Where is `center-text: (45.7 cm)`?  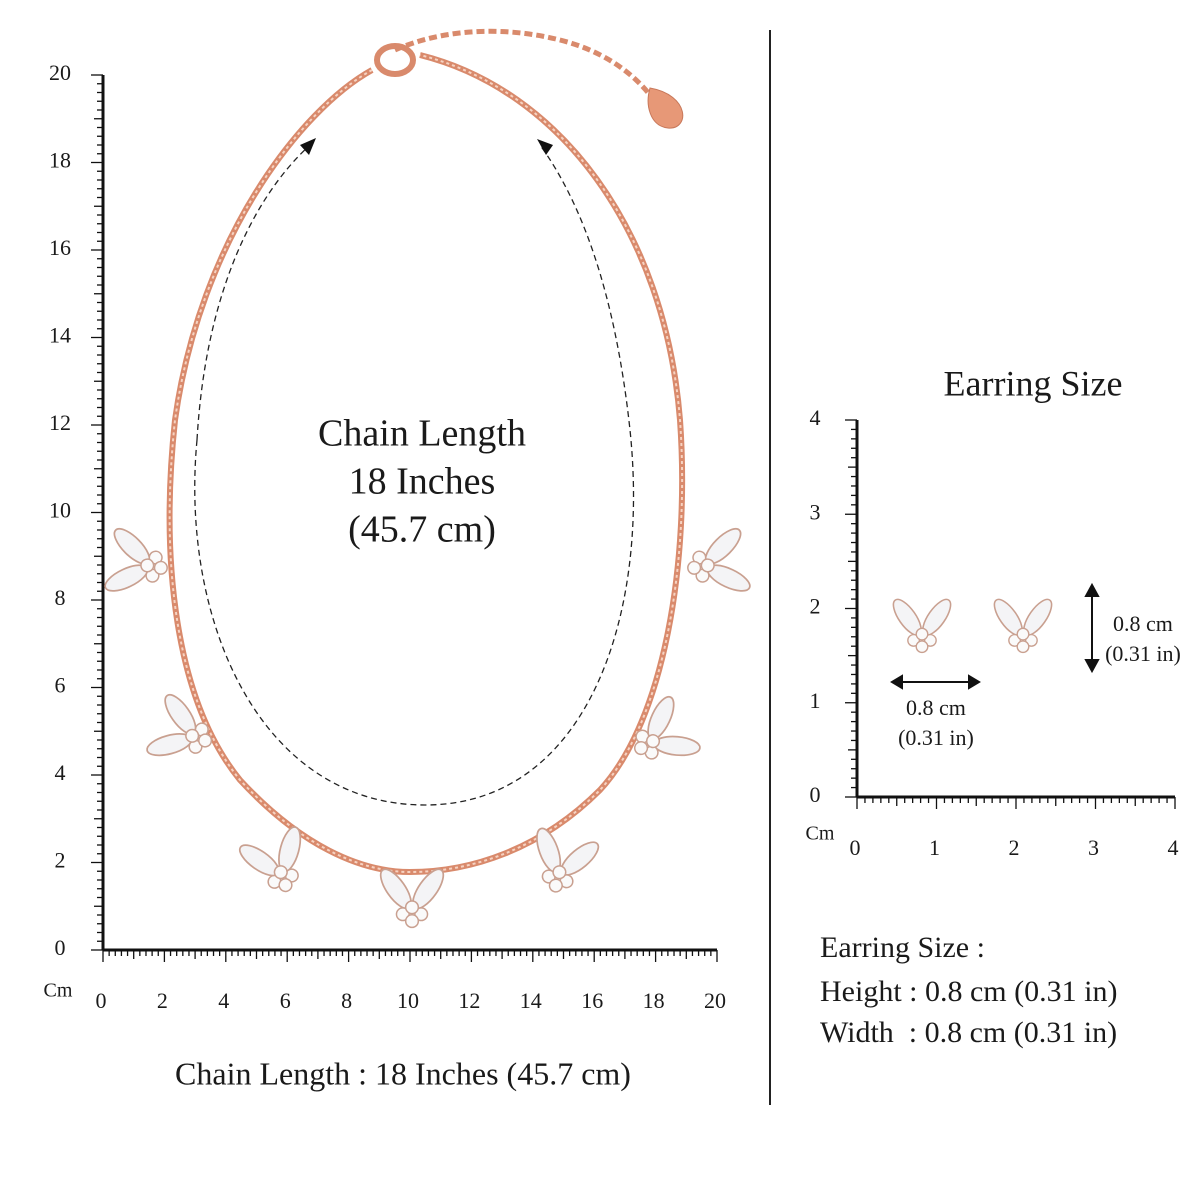
center-text: (45.7 cm) is located at coordinates (422, 530).